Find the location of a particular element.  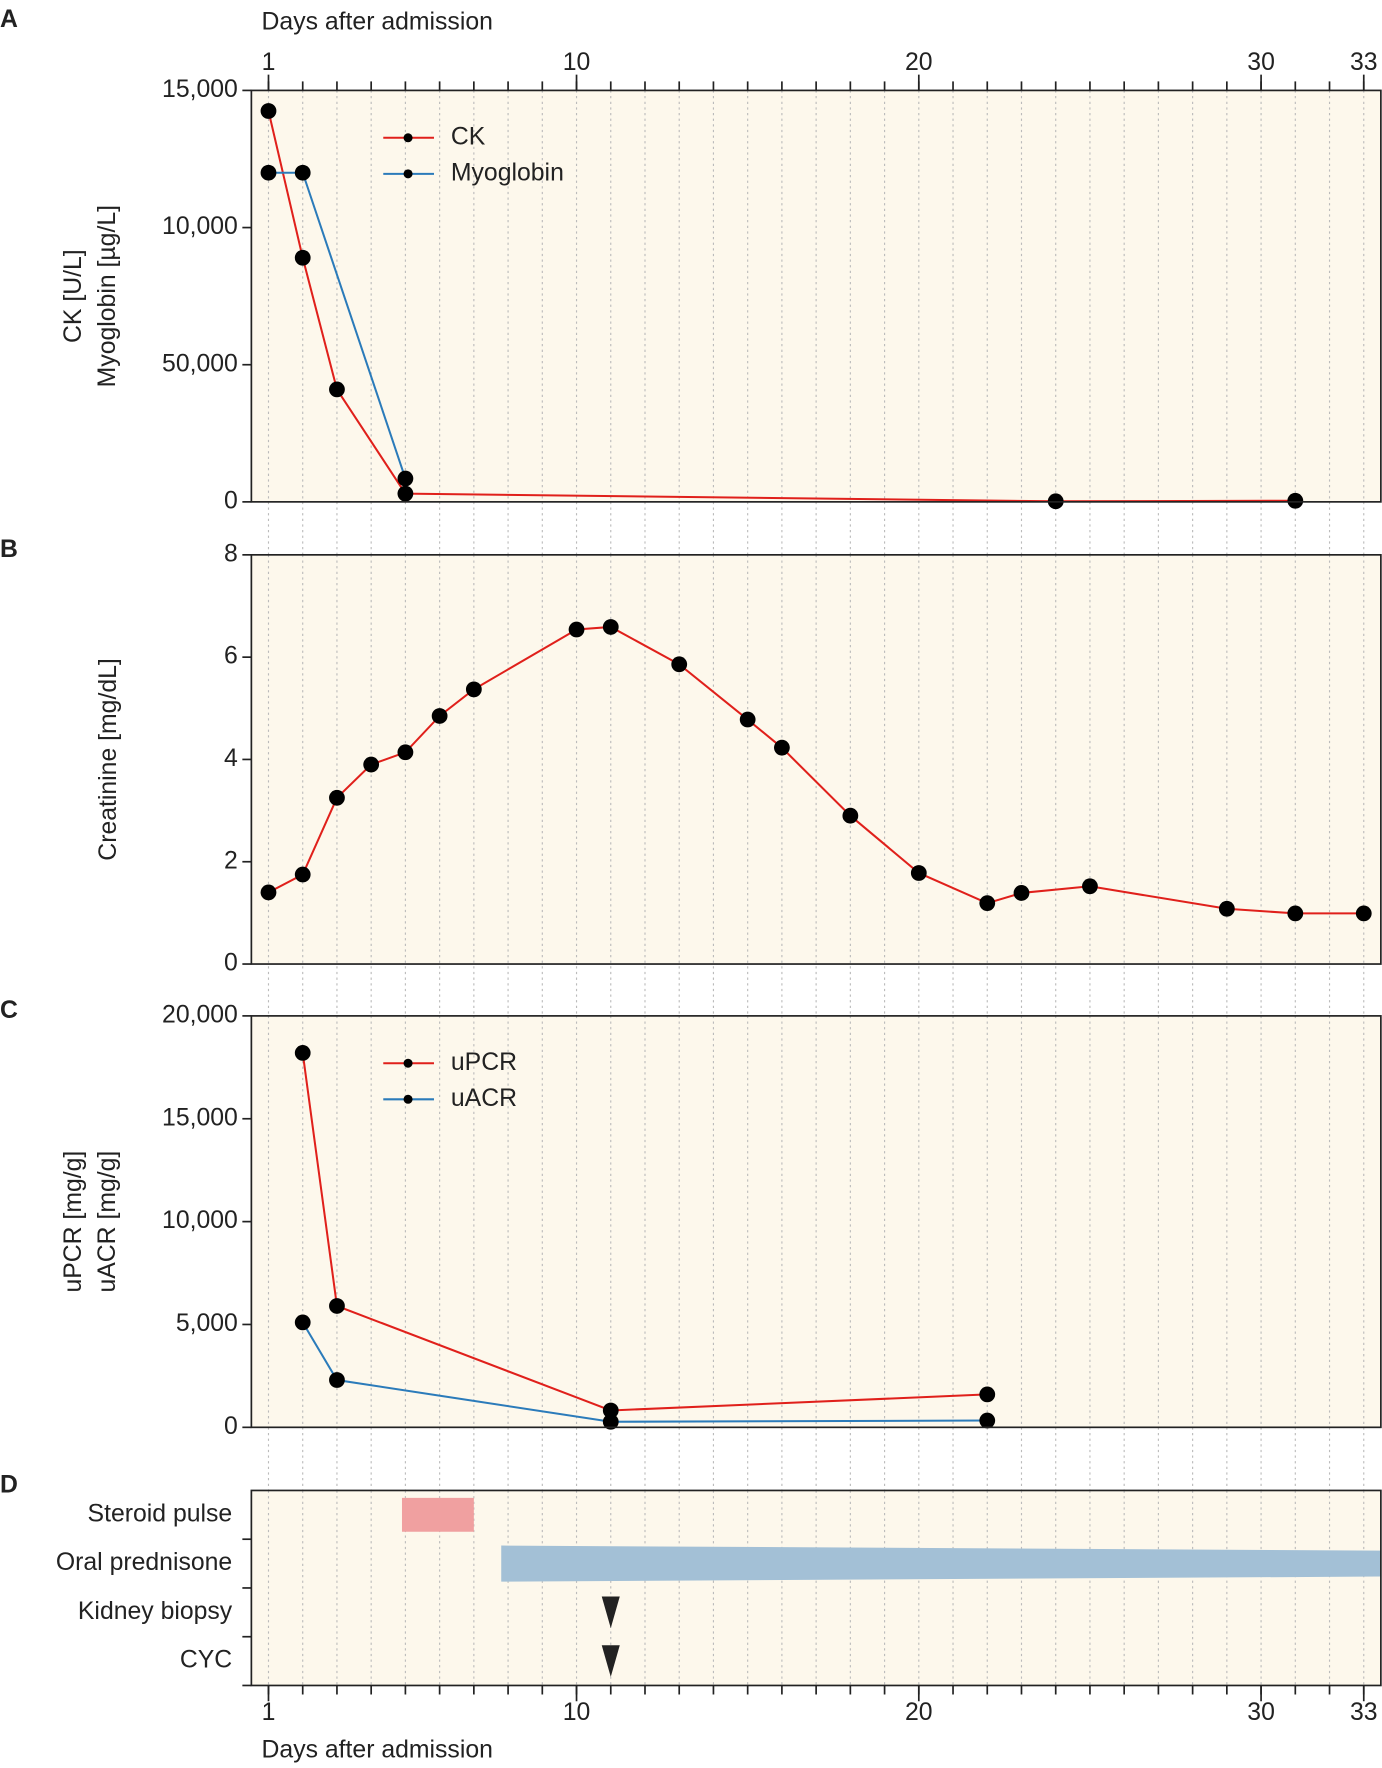

y-tick-label: 2 is located at coordinates (231, 860).